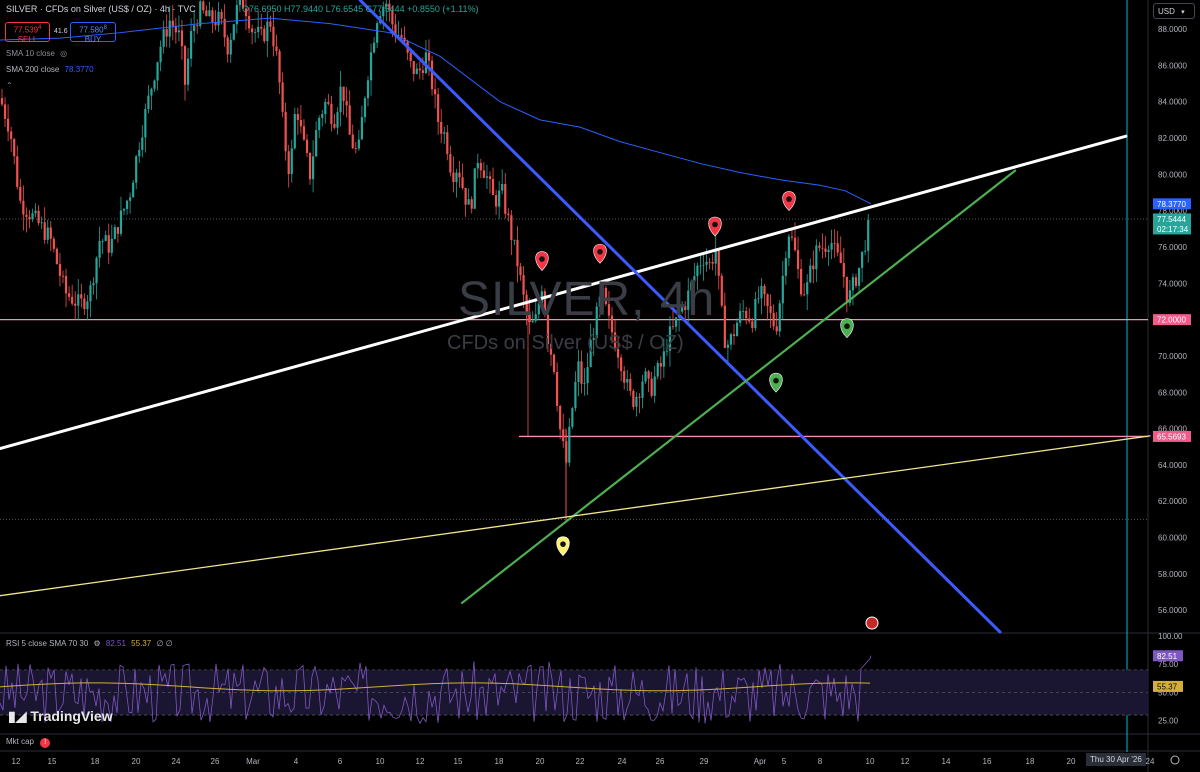 This screenshot has height=772, width=1200. Describe the element at coordinates (64, 53) in the screenshot. I see `eye-hidden-icon: ◎` at that location.